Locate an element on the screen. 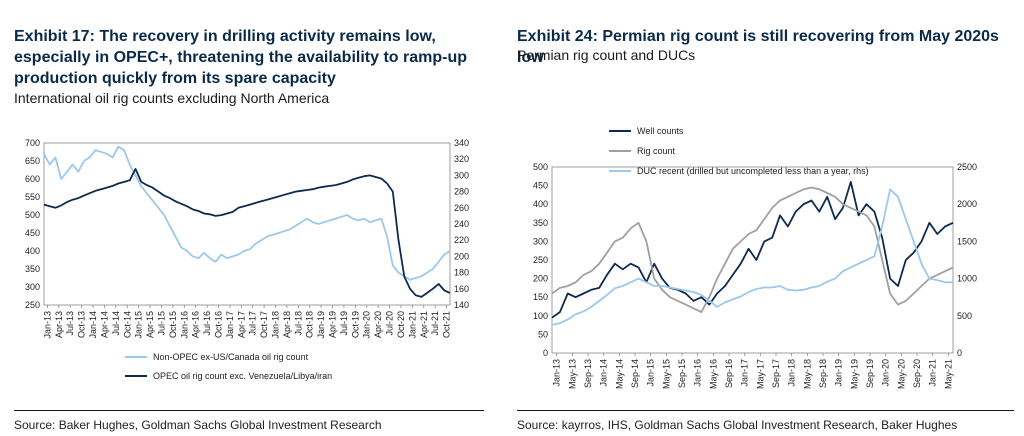  right-y-left-tick-label: 150 is located at coordinates (540, 297).